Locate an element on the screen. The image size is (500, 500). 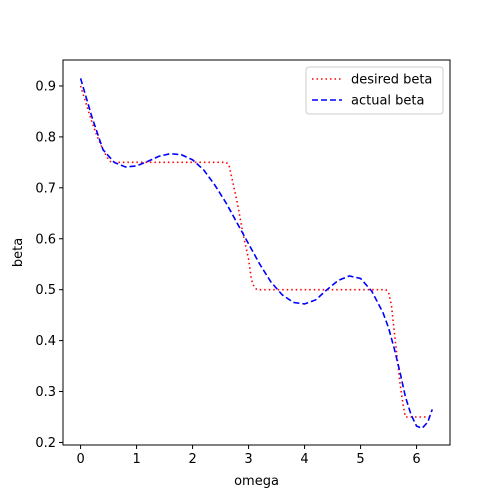
legend-label-desired-beta: desired beta is located at coordinates (391, 80).